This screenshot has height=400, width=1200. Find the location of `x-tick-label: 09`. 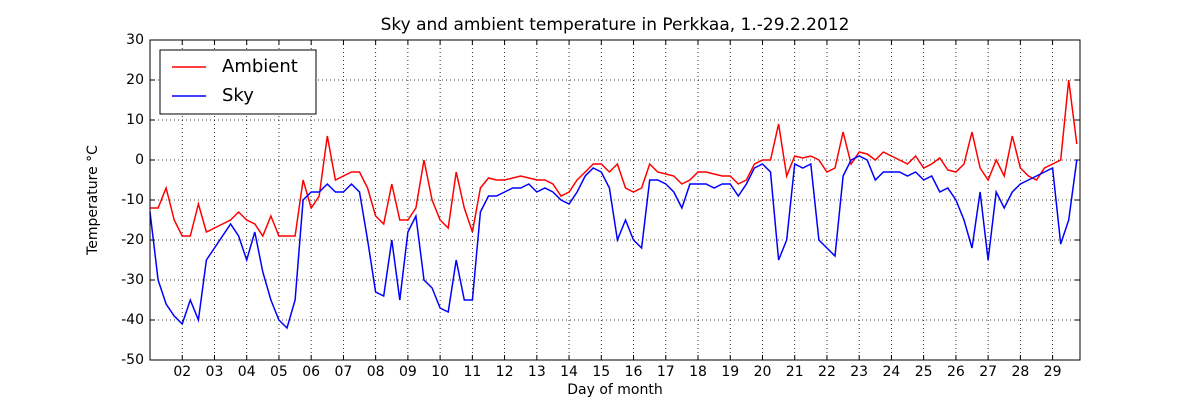

x-tick-label: 09 is located at coordinates (408, 372).